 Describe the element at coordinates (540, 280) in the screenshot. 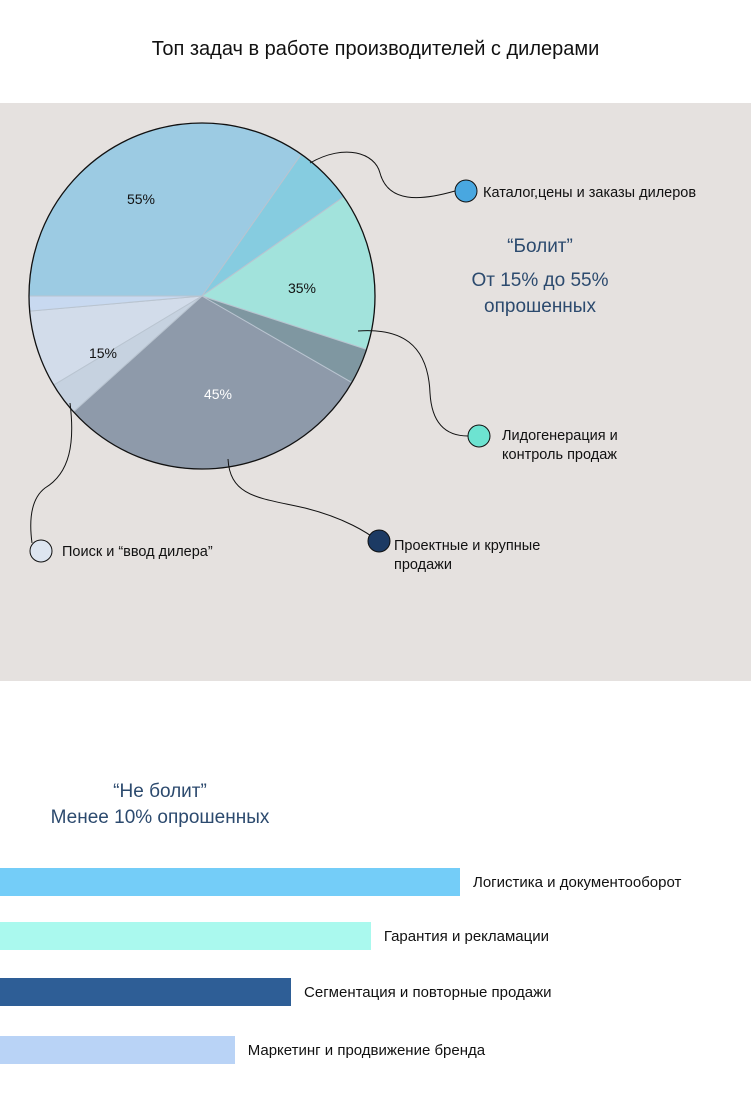

I see `painful-callout-line2: От 15% до 55%` at that location.